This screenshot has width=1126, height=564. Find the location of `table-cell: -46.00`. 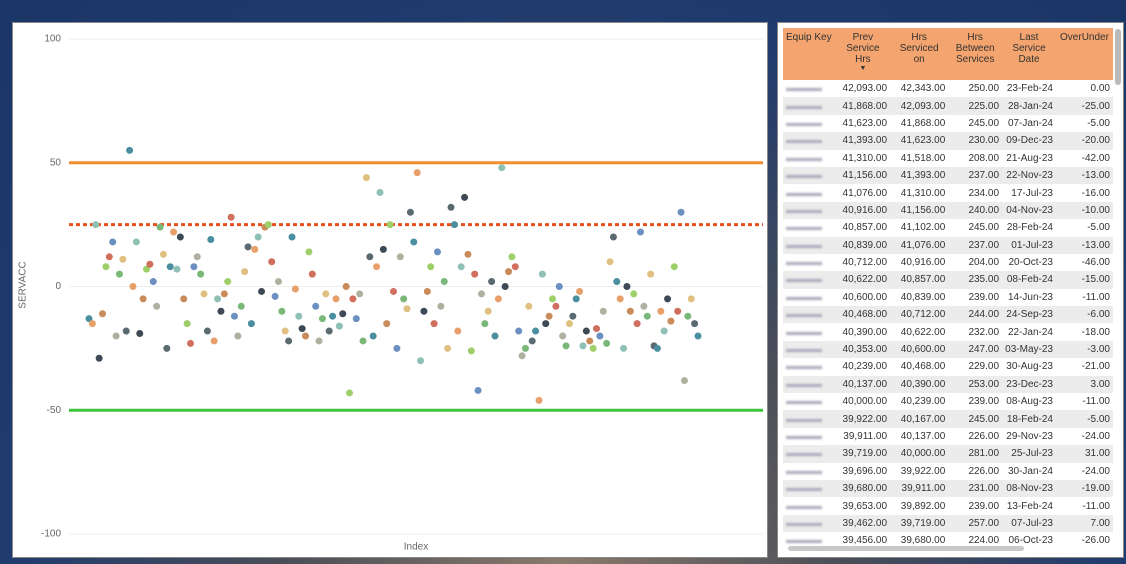

table-cell: -46.00 is located at coordinates (1095, 263).